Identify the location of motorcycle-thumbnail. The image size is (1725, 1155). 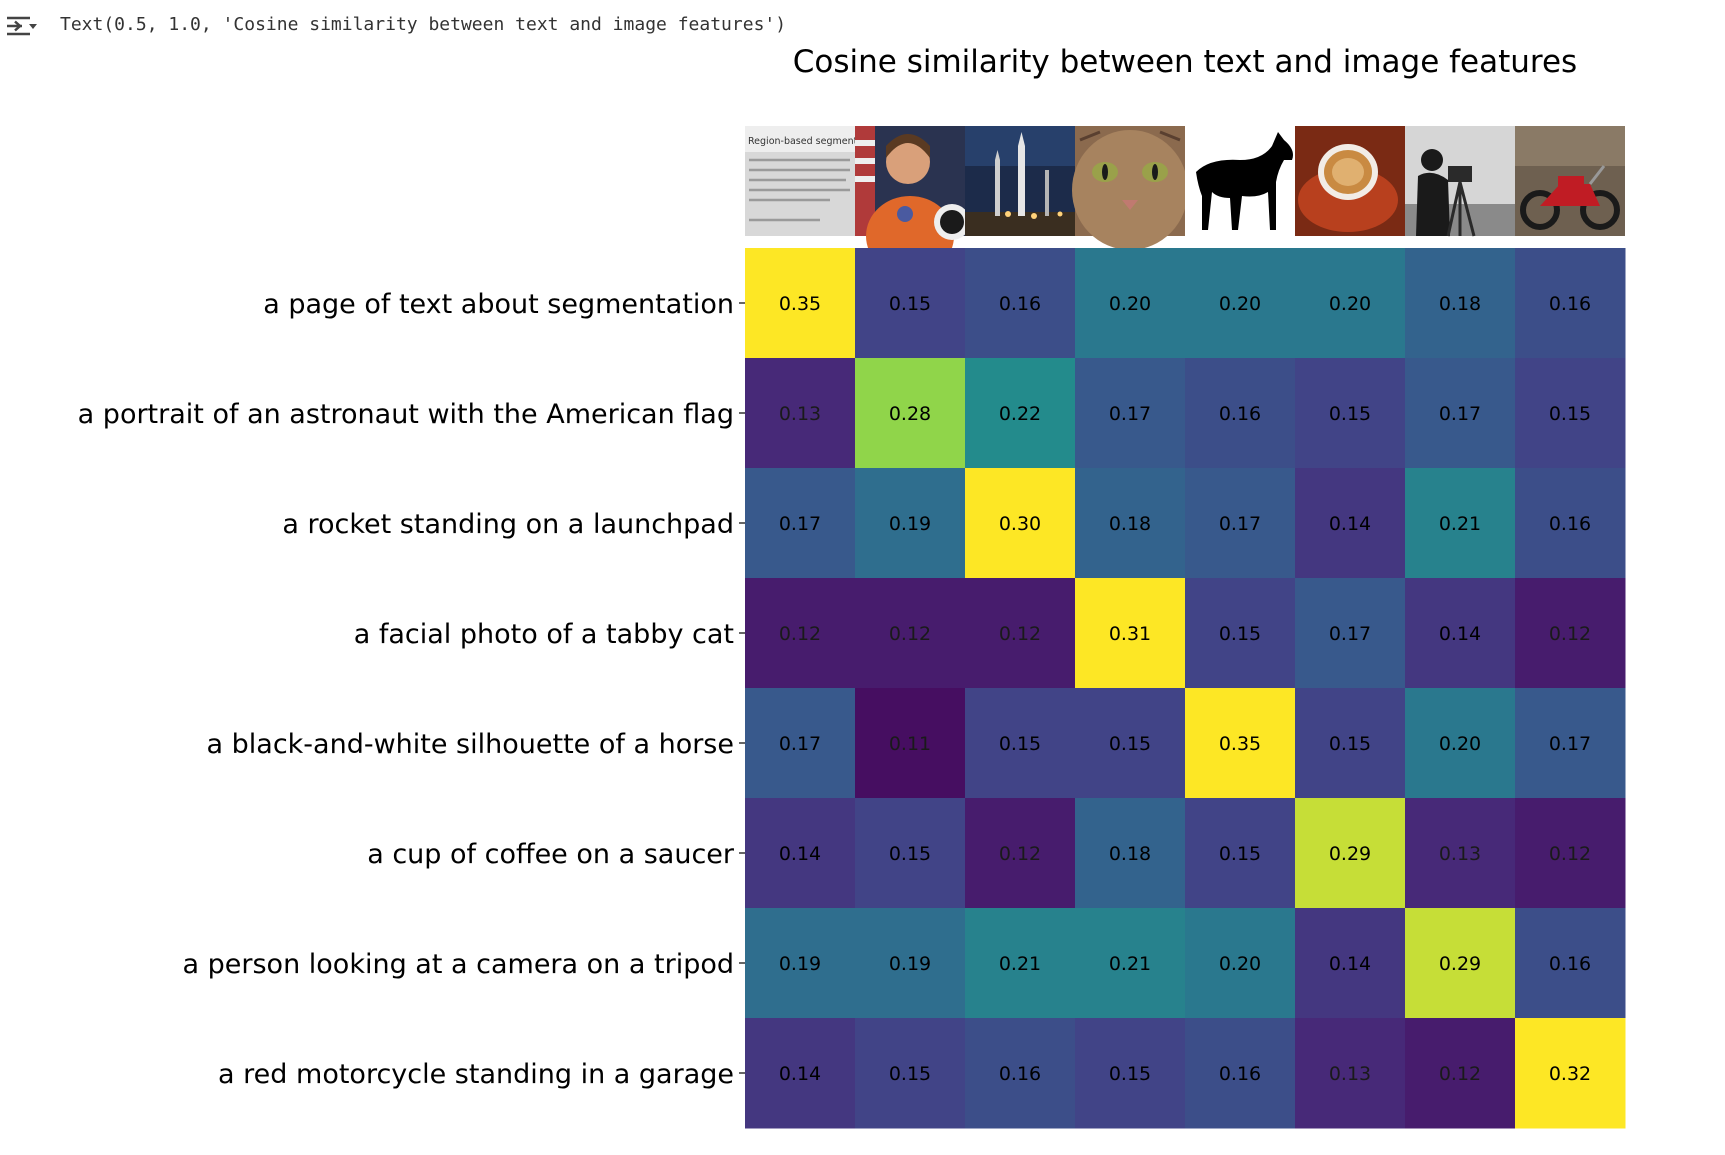
(1570, 181).